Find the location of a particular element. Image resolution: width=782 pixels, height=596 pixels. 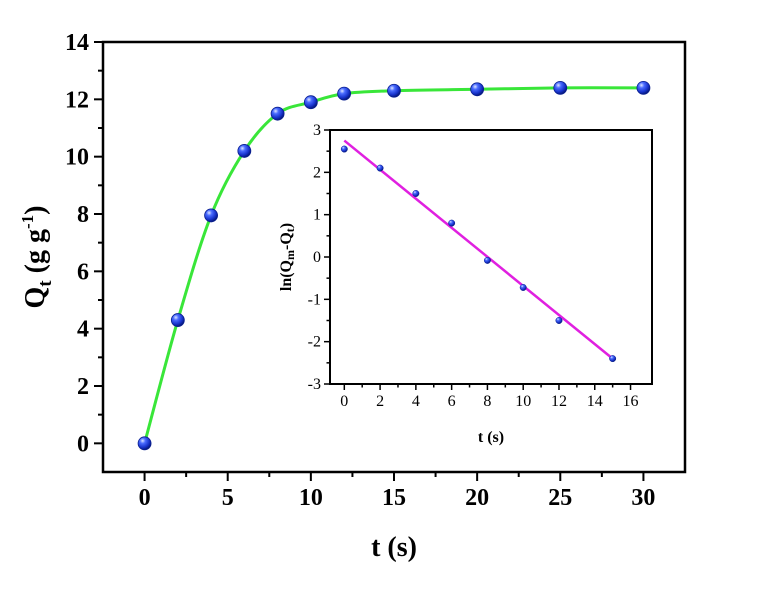

inset-fit-line is located at coordinates (478, 249).